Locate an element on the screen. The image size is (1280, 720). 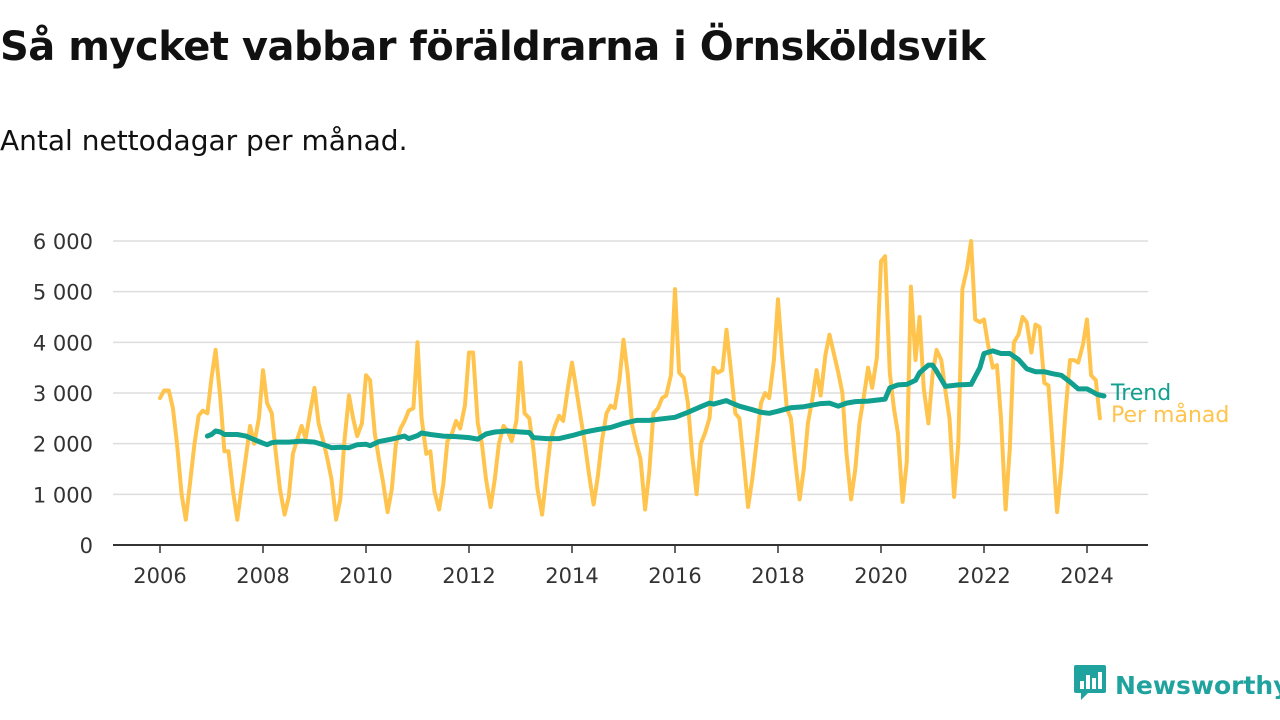
y-tick-label: 2 000 is located at coordinates (63, 445).